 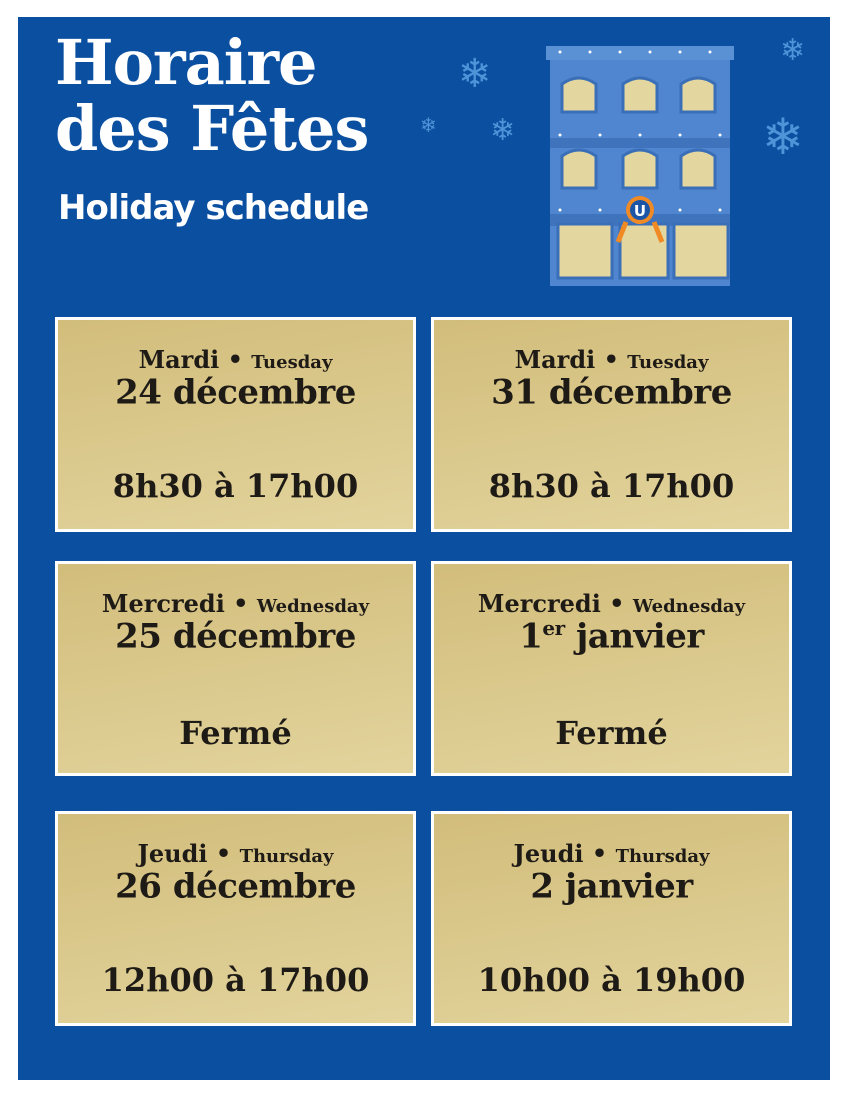 I want to click on title-line-2: des Fêtes, so click(x=212, y=128).